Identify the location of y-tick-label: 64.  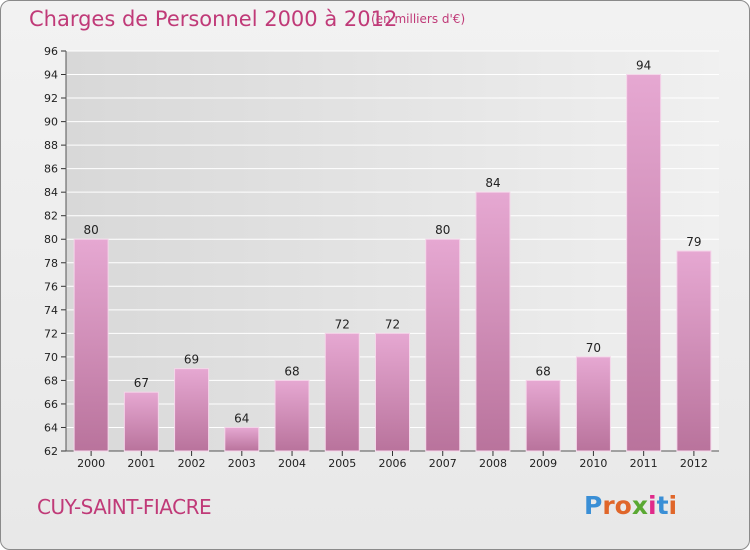
(51, 427).